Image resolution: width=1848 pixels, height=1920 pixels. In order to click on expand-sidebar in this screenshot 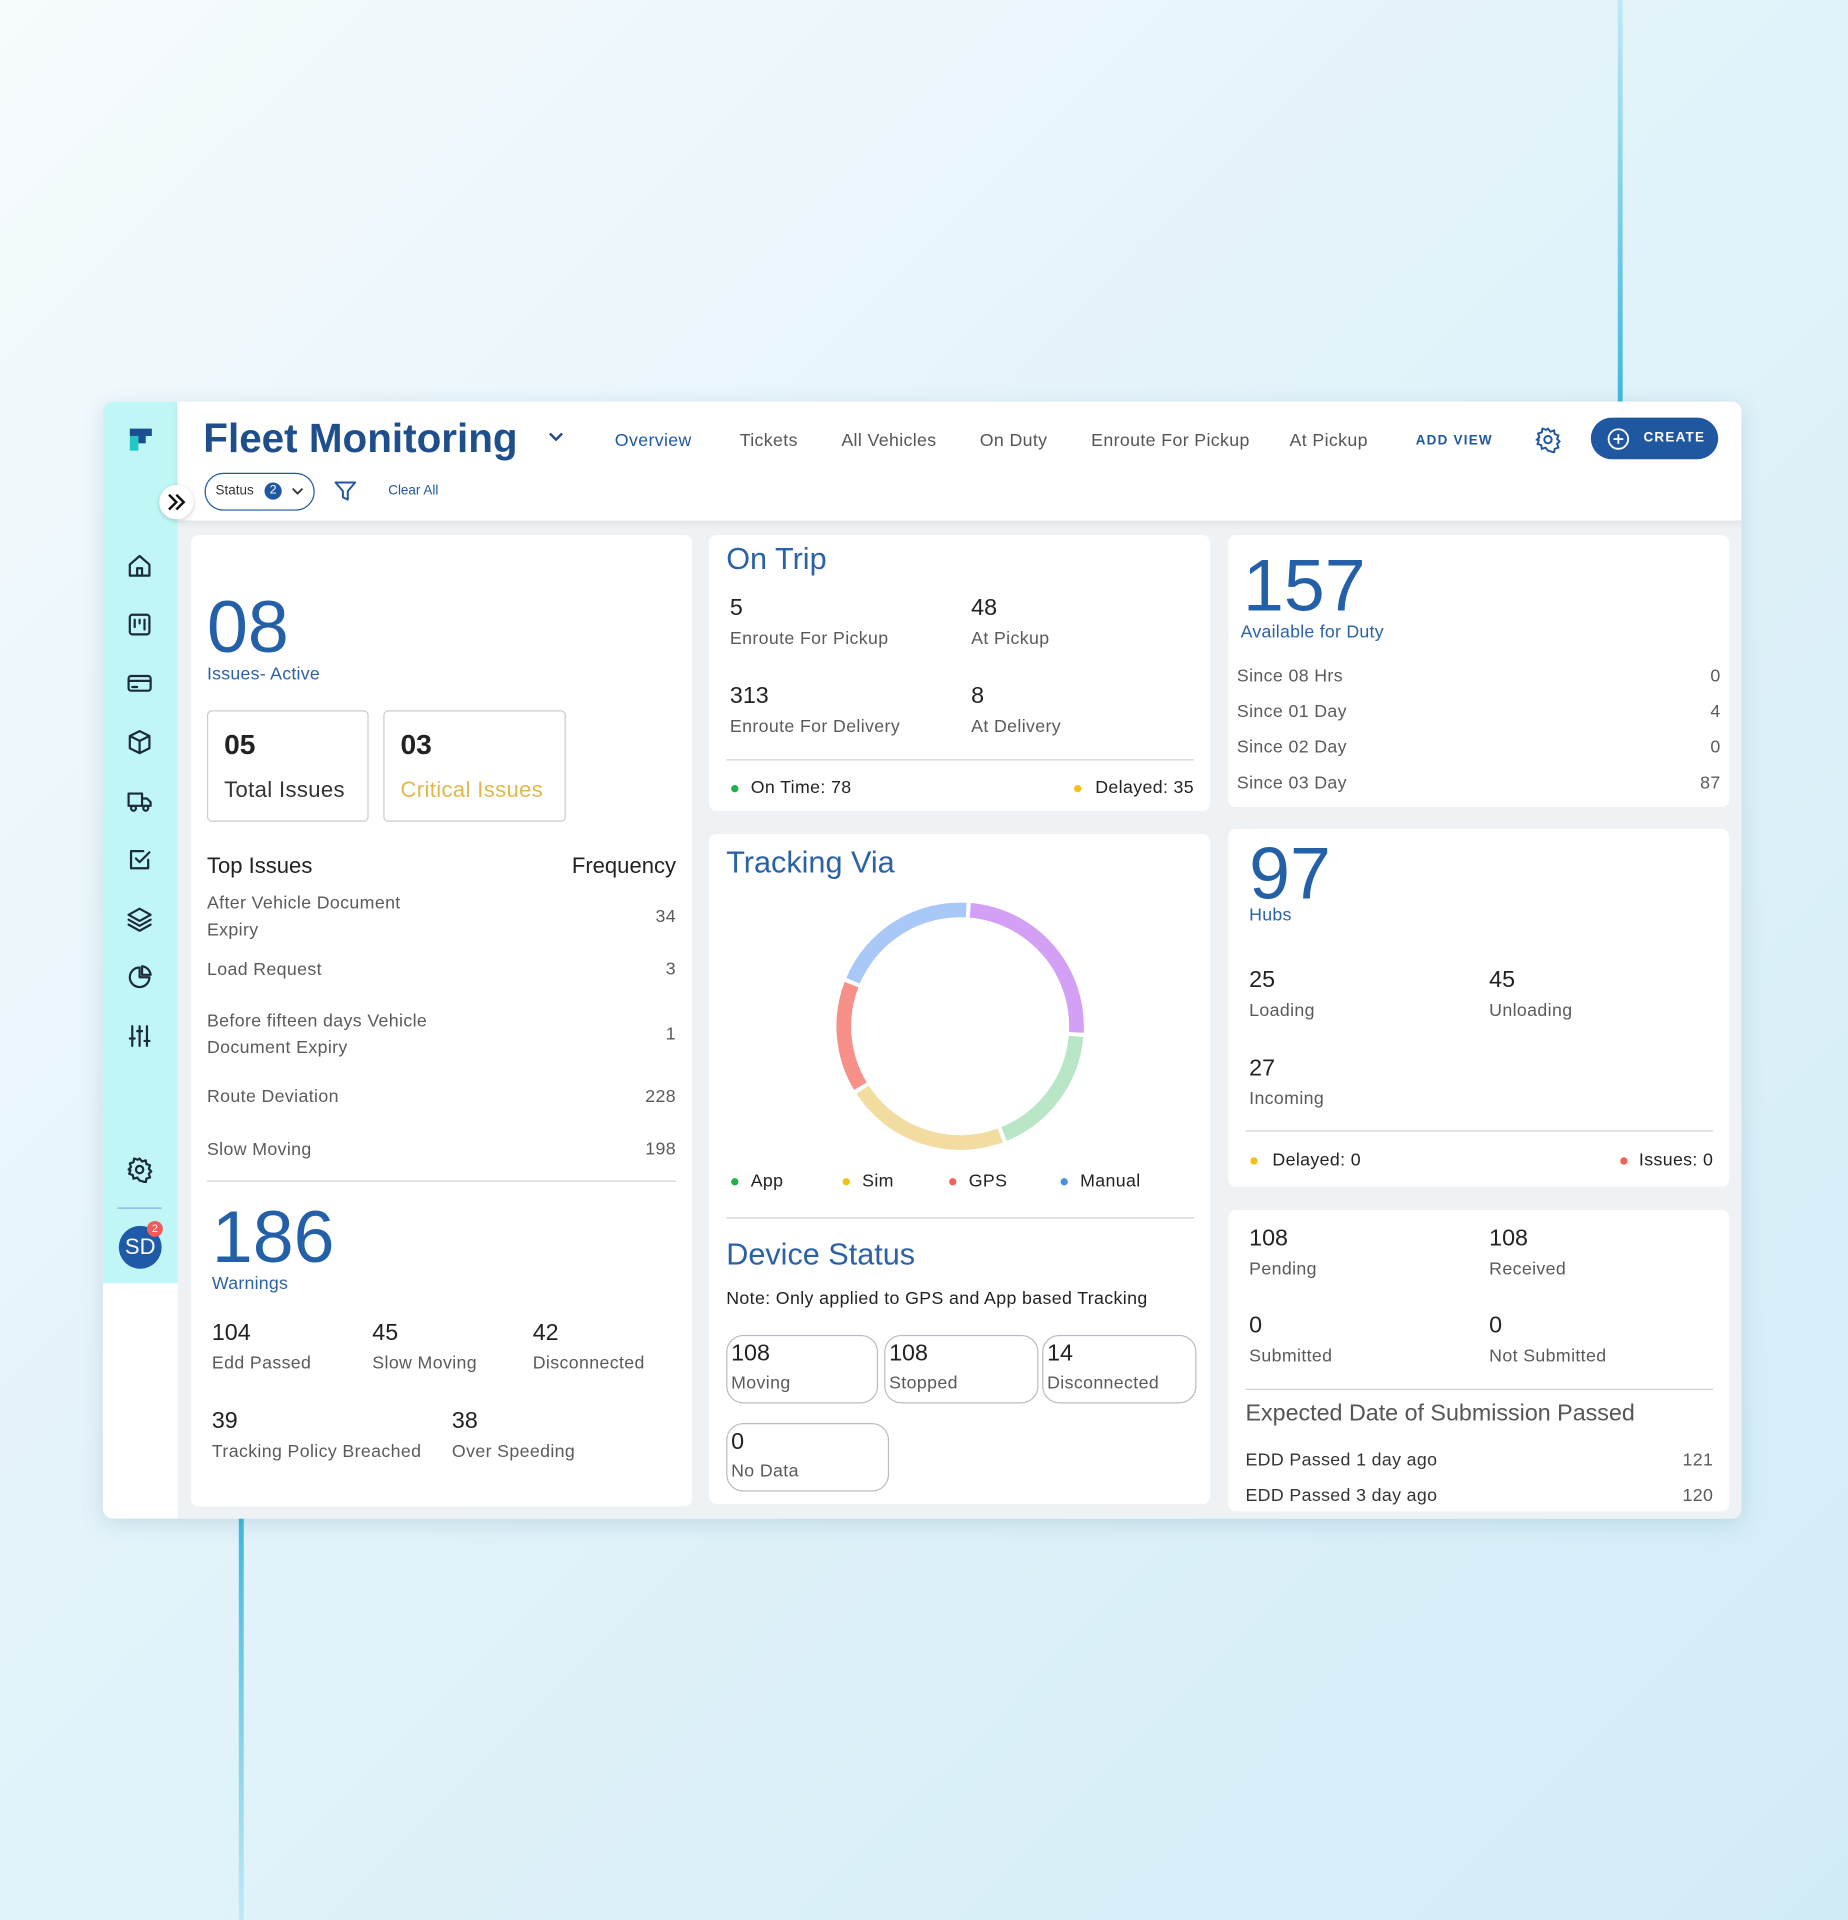, I will do `click(176, 502)`.